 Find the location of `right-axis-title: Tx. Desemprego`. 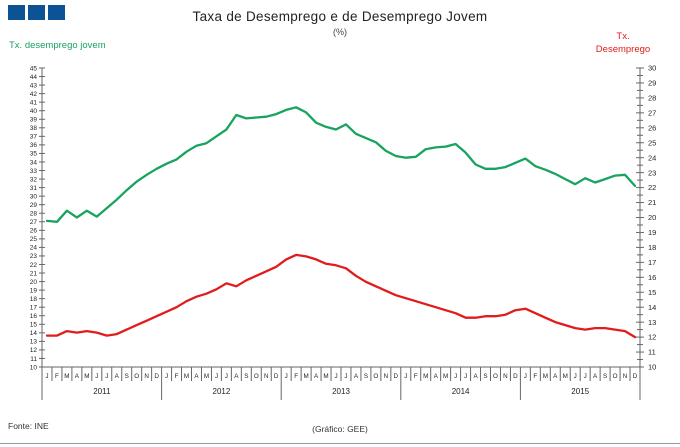

right-axis-title: Tx. Desemprego is located at coordinates (623, 43).